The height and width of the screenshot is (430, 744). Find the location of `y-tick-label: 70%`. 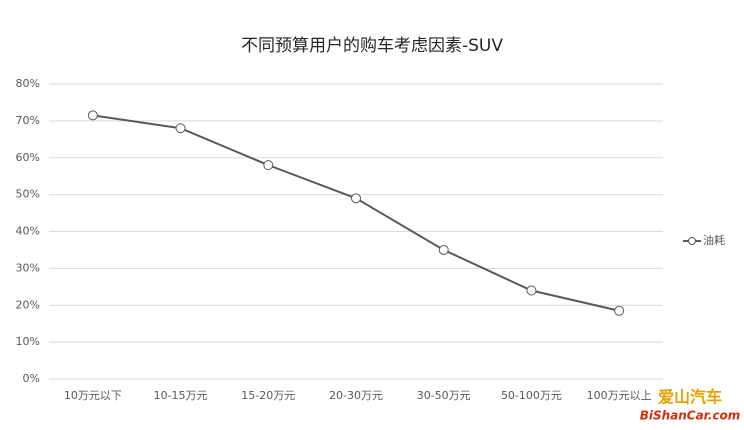

y-tick-label: 70% is located at coordinates (28, 120).